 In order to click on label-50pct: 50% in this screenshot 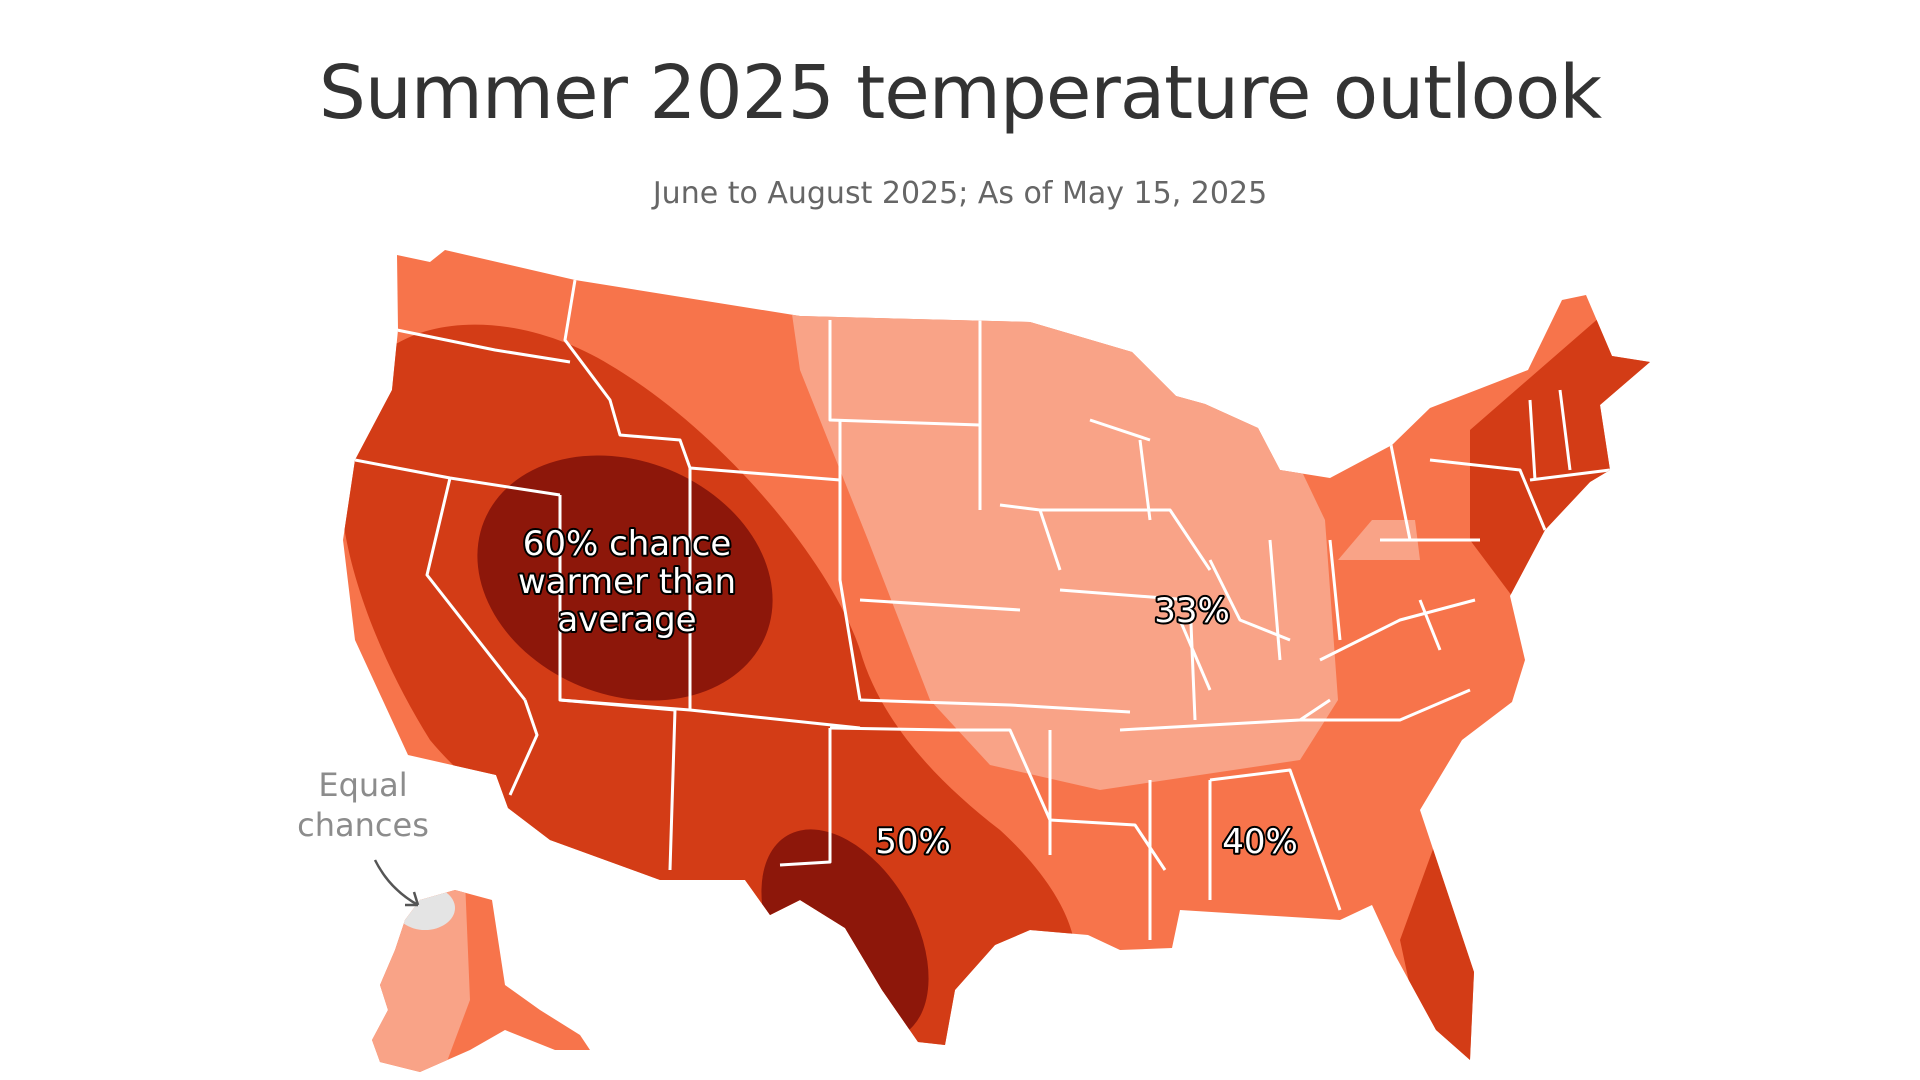, I will do `click(913, 842)`.